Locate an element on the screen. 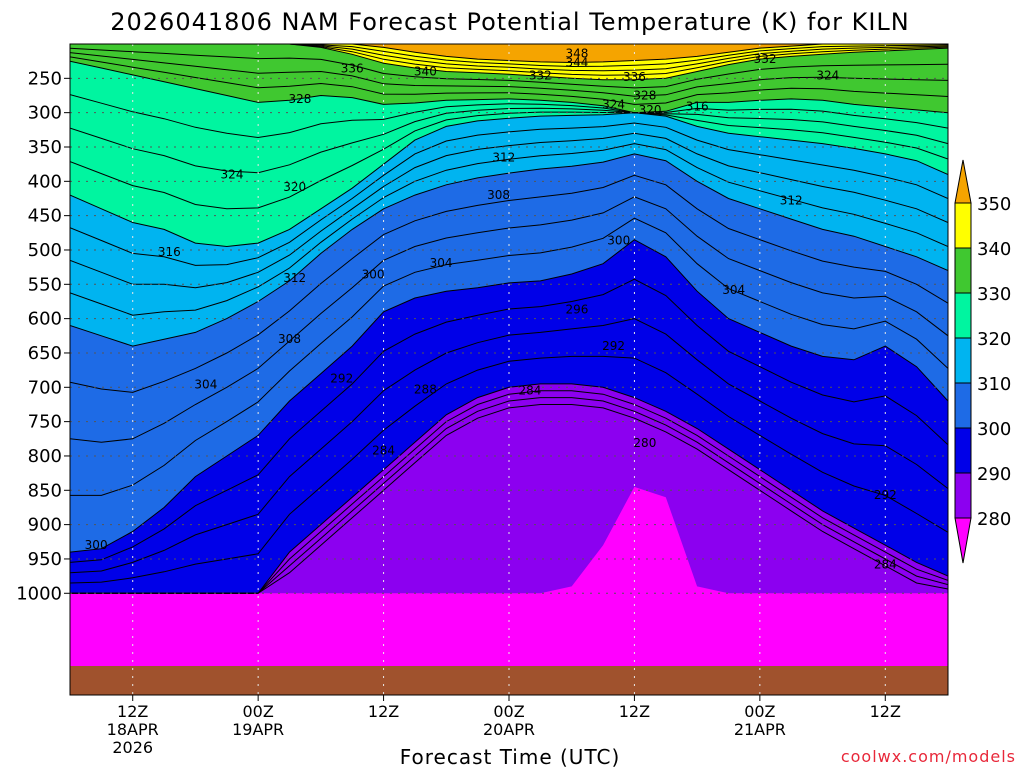 The height and width of the screenshot is (768, 1024). contour-label: 288 is located at coordinates (425, 389).